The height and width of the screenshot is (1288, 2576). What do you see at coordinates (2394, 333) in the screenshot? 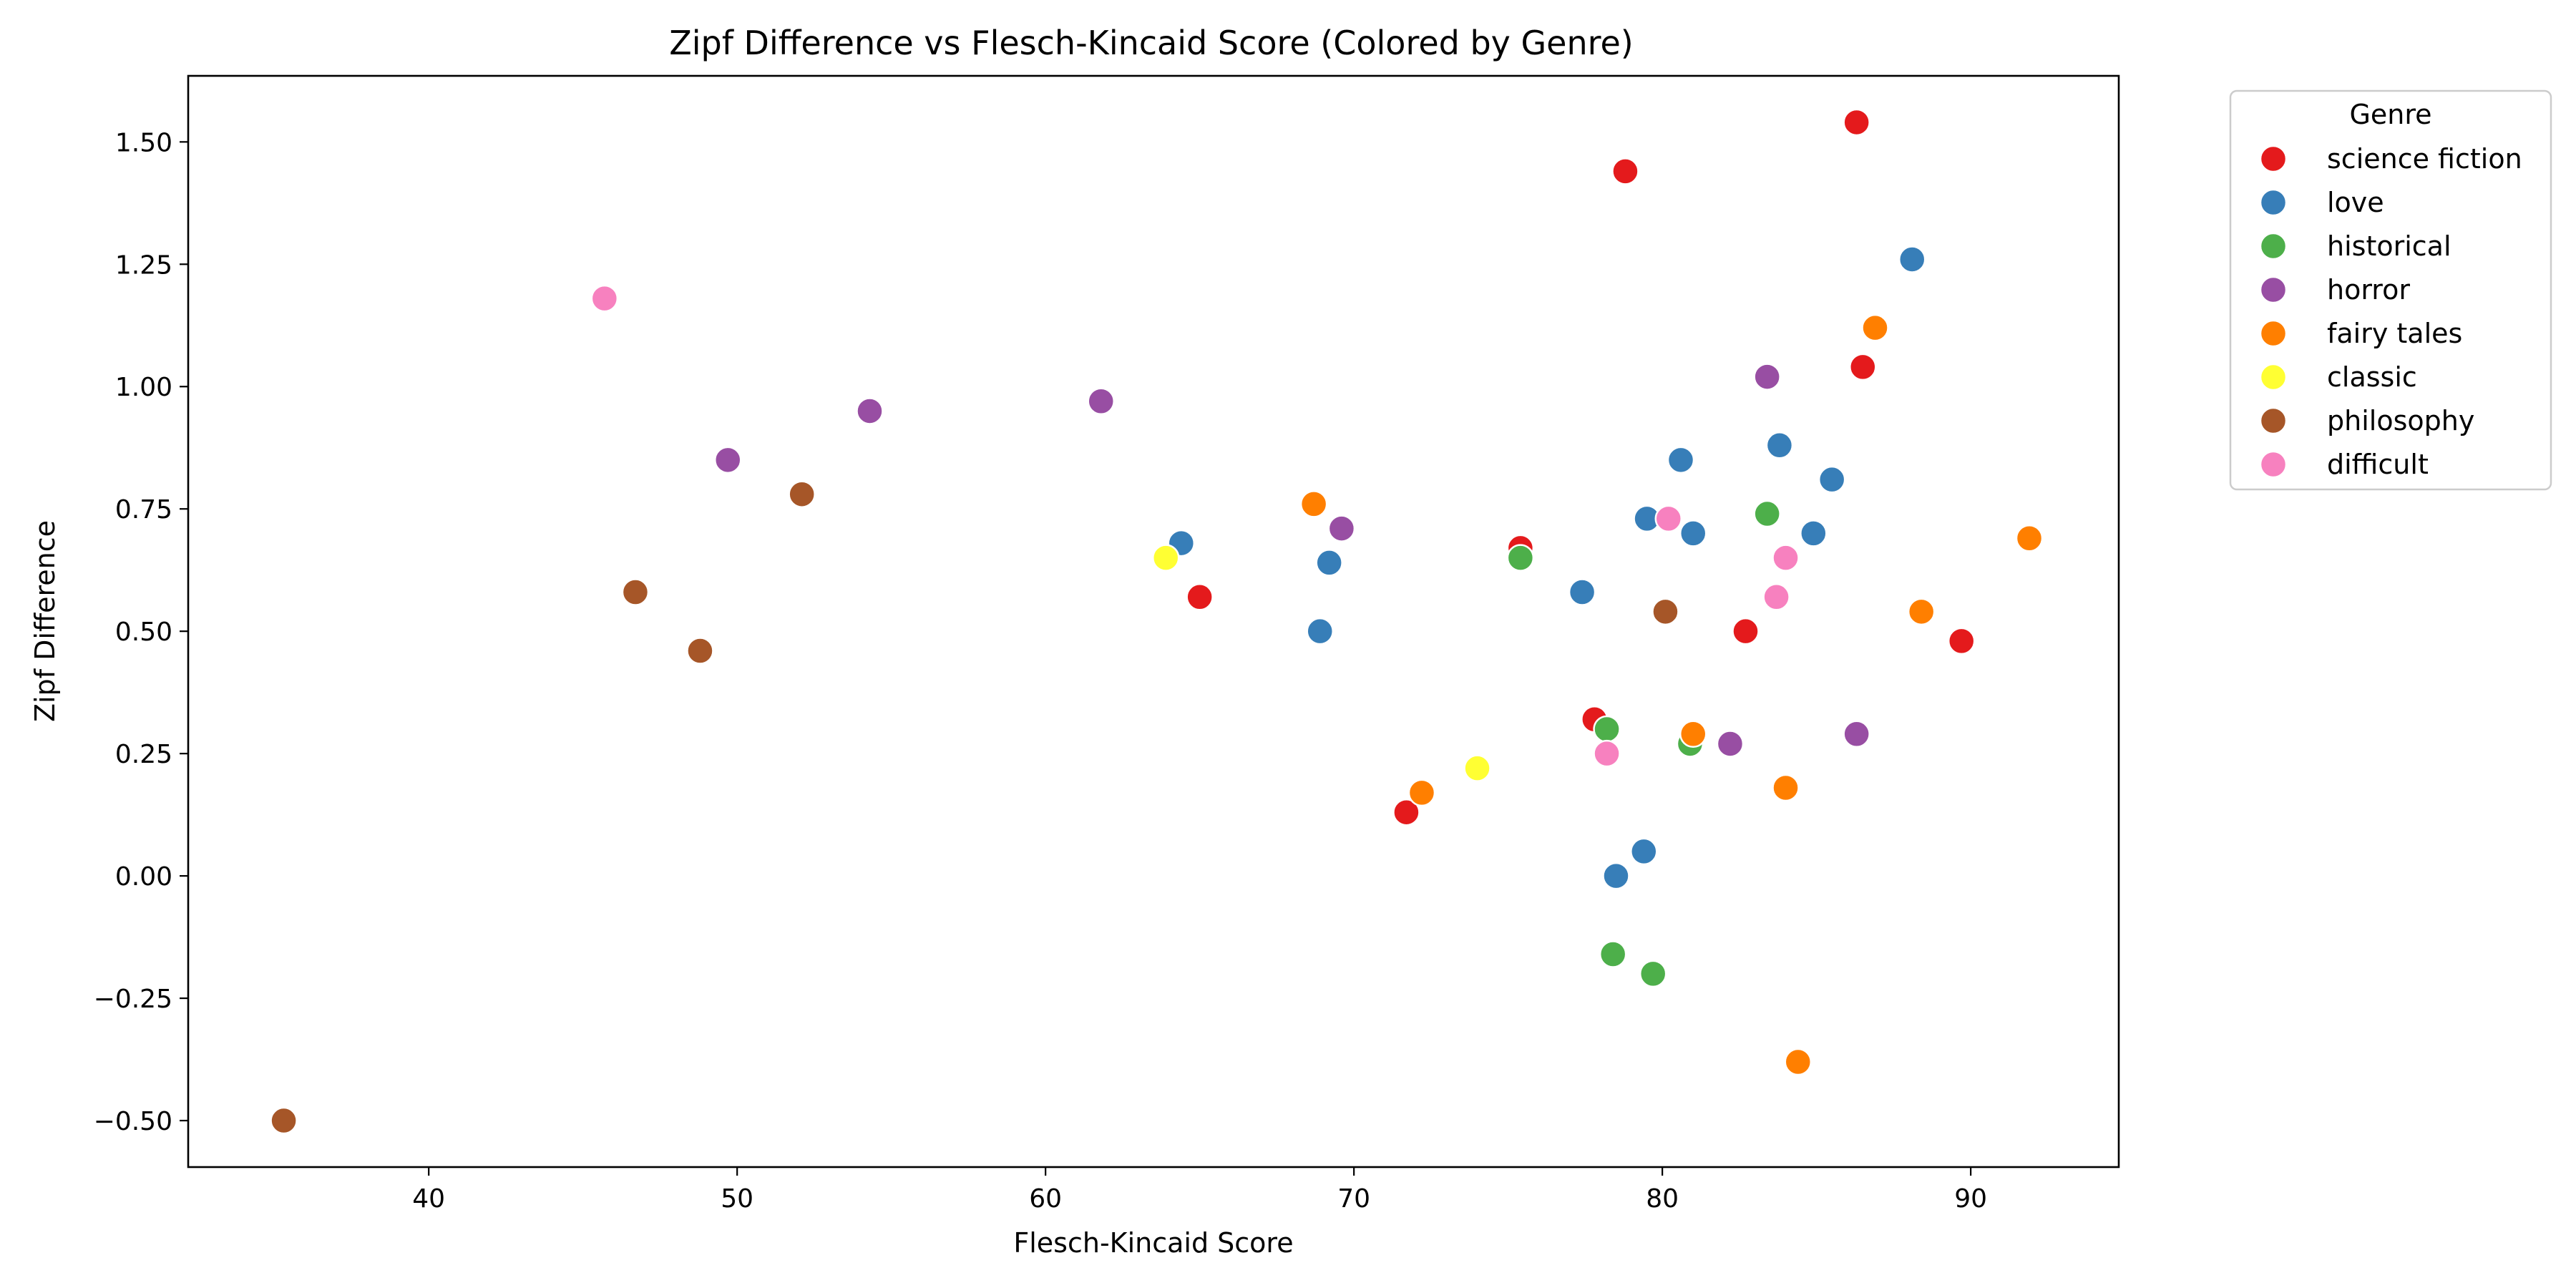
I see `legend-label: fairy tales` at bounding box center [2394, 333].